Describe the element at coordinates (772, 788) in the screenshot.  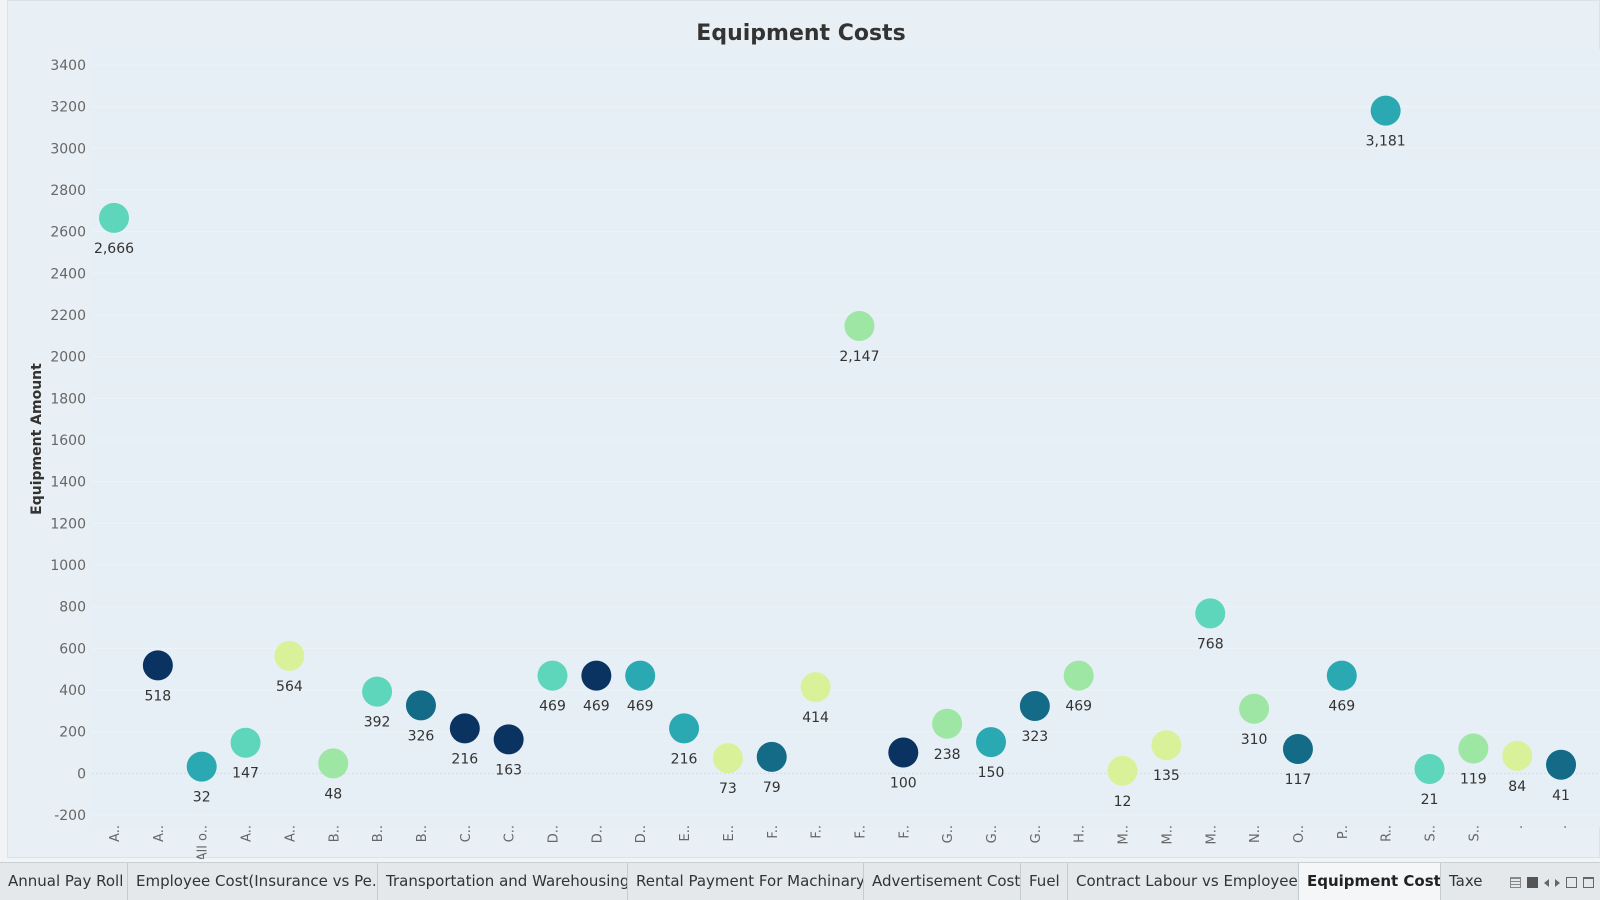
I see `data-label: 79` at that location.